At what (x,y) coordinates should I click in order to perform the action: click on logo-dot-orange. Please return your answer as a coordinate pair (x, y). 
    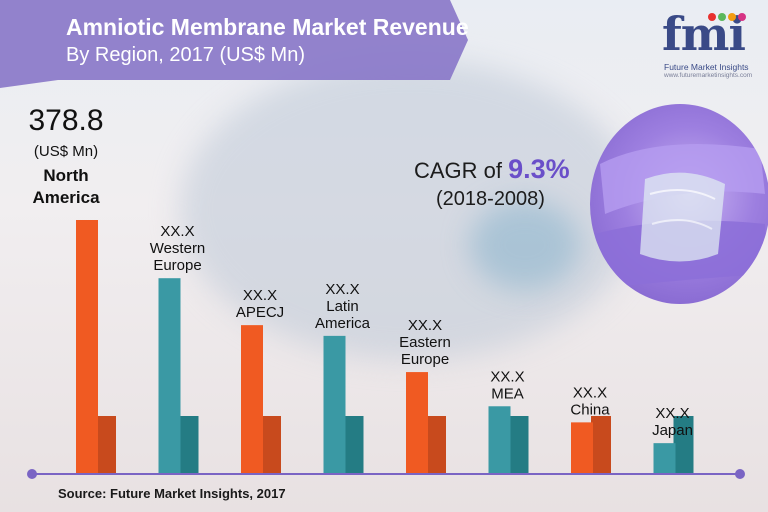
    Looking at the image, I should click on (732, 17).